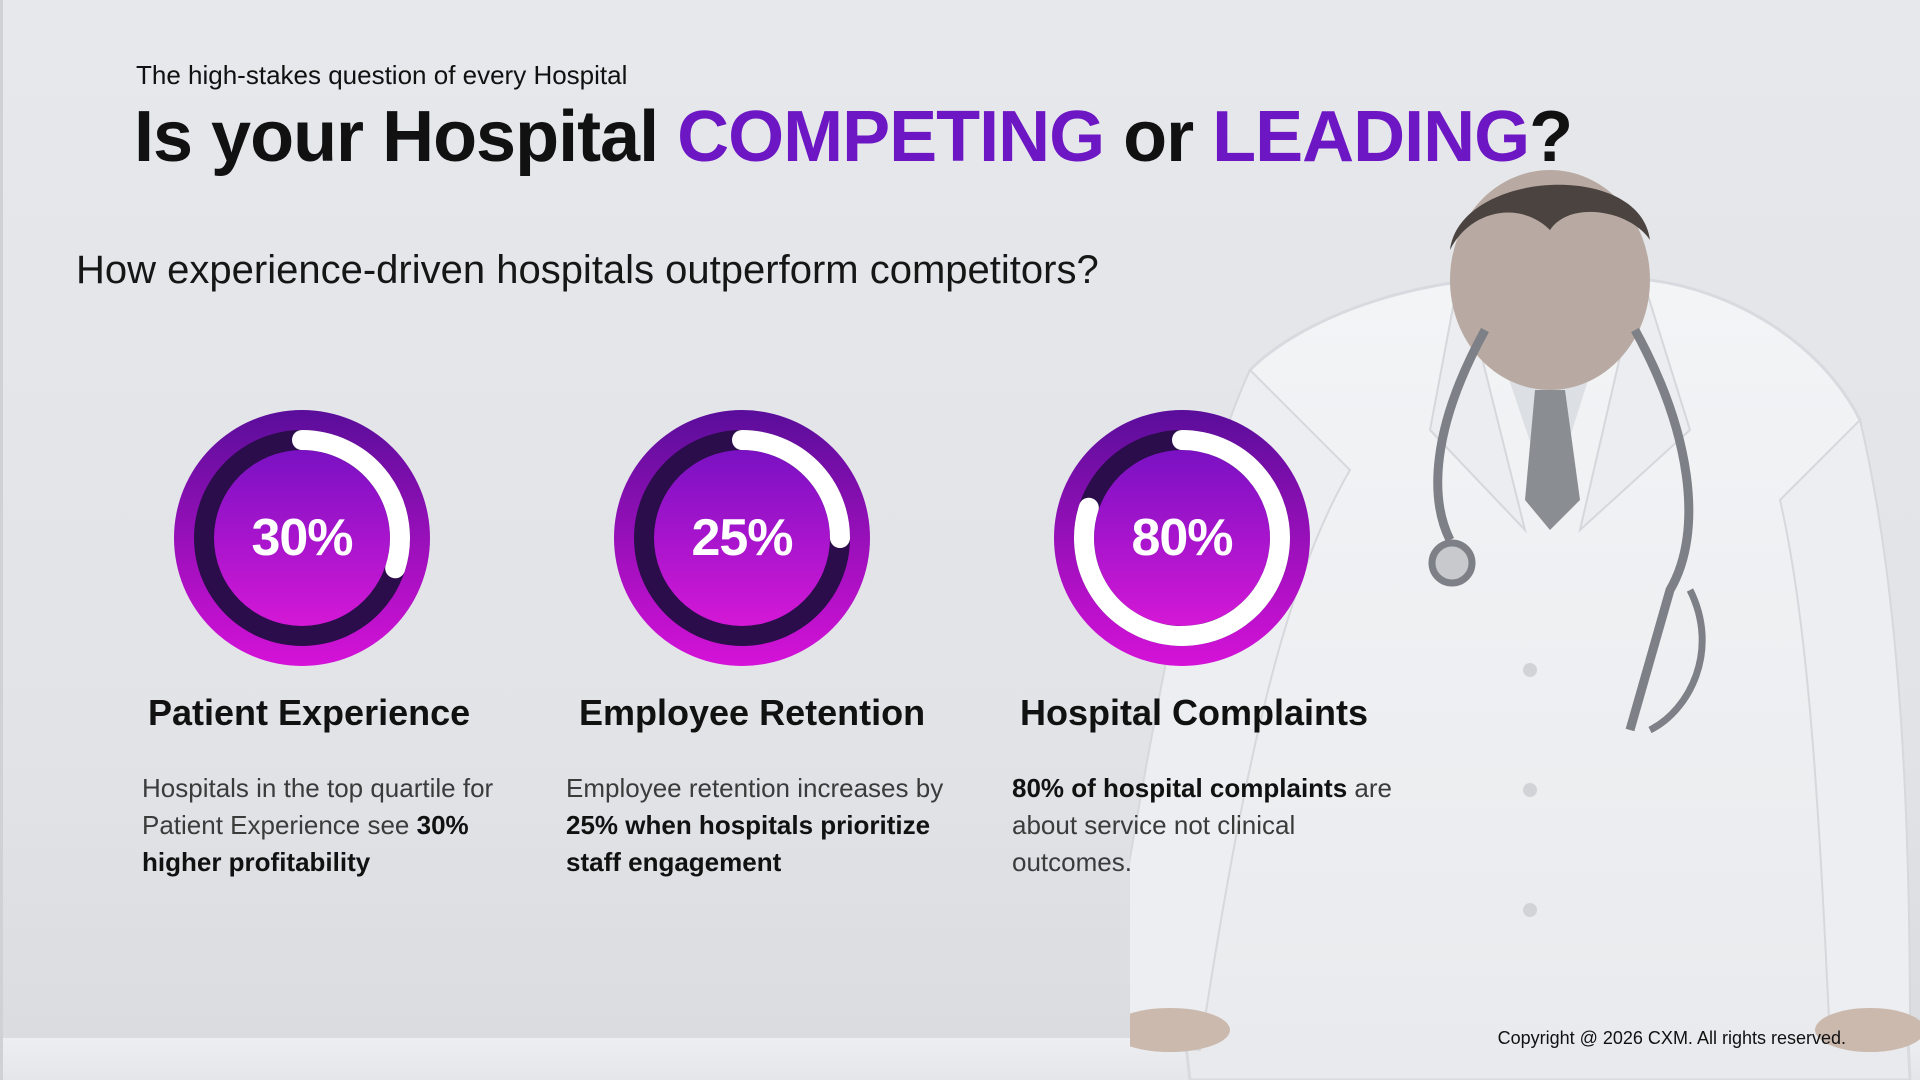  Describe the element at coordinates (1180, 788) in the screenshot. I see `stat-desc-bold: 80% of hospital complaints` at that location.